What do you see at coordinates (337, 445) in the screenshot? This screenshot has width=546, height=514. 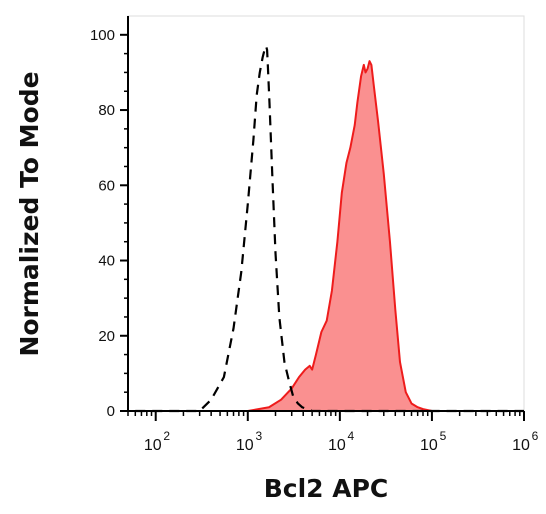 I see `x-tick-label-10-4: 10` at bounding box center [337, 445].